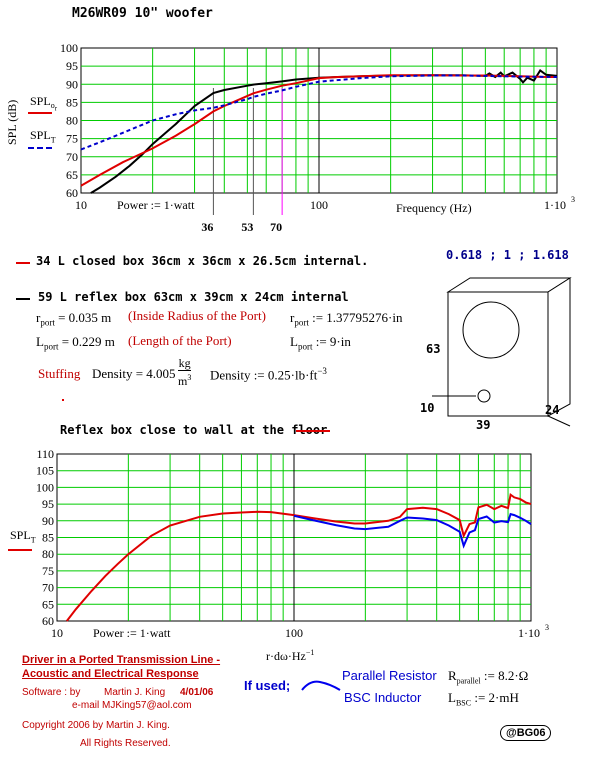 The height and width of the screenshot is (757, 600). I want to click on y-tick-label: 110, so click(45, 454).